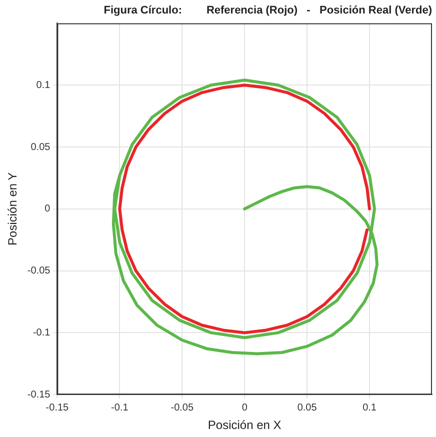 This screenshot has width=436, height=437. Describe the element at coordinates (58, 408) in the screenshot. I see `x-tick-label: -0.15` at that location.